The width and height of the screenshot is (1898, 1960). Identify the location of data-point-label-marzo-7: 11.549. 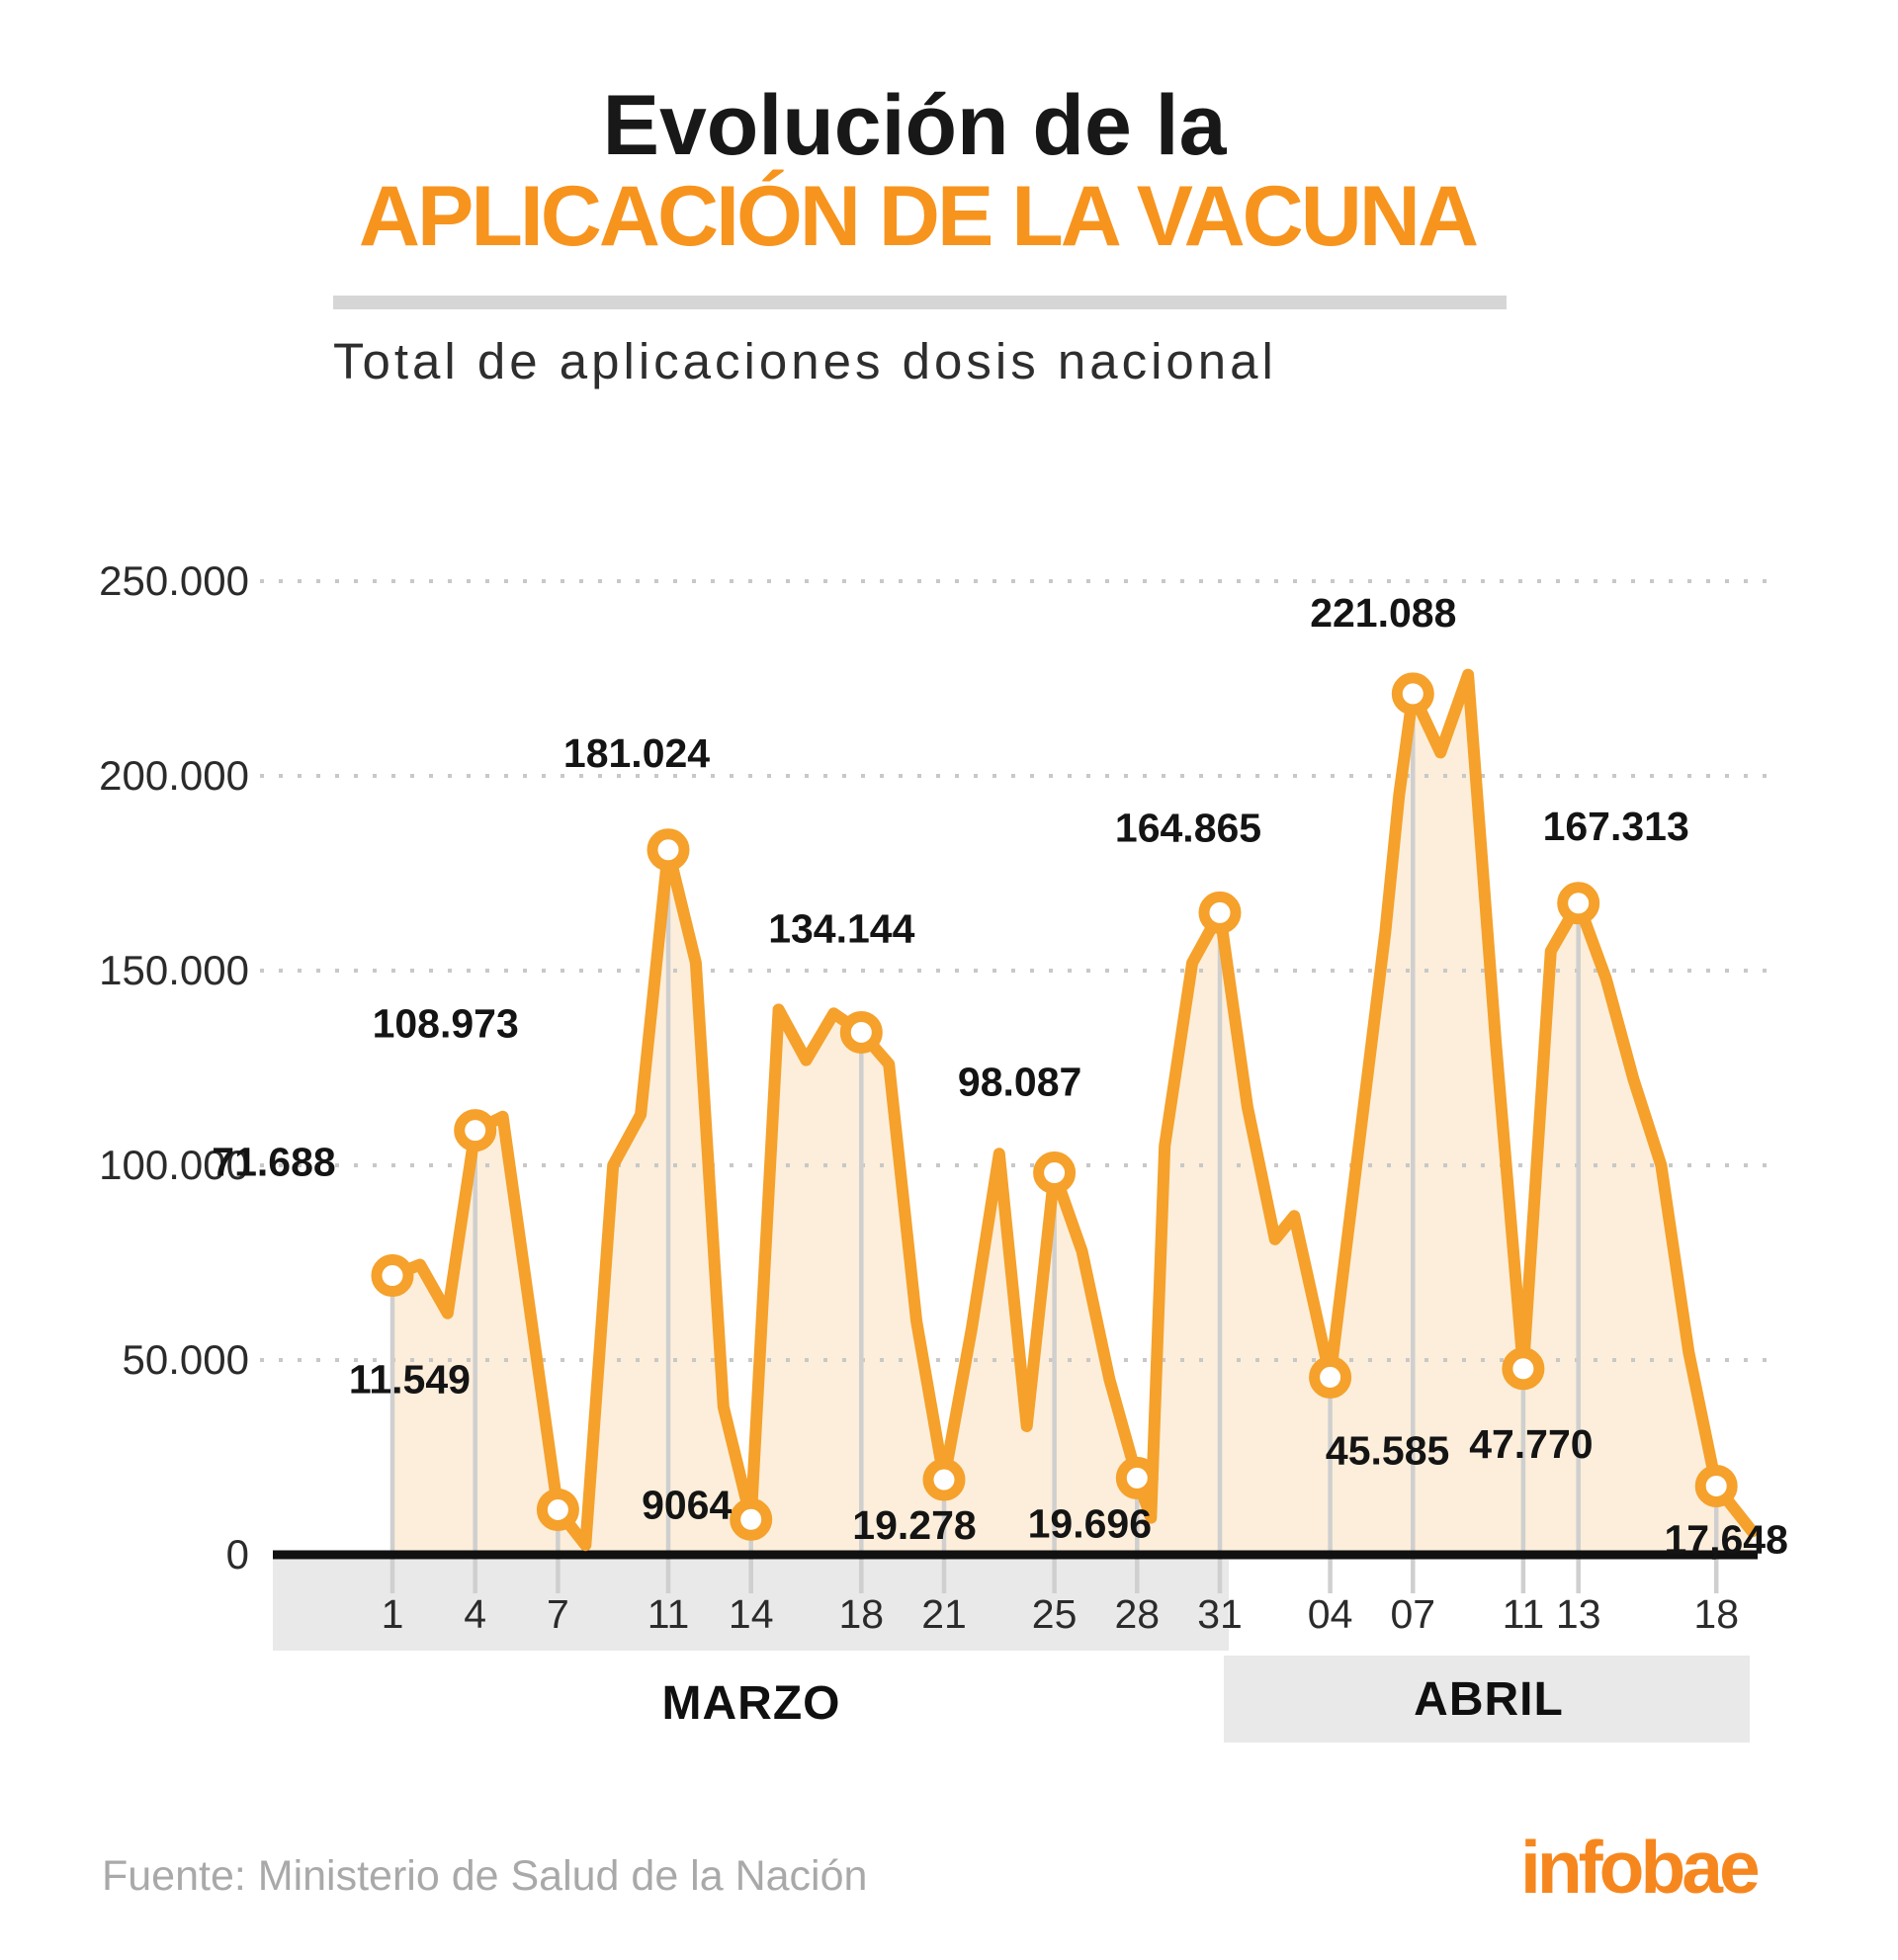
(410, 1379).